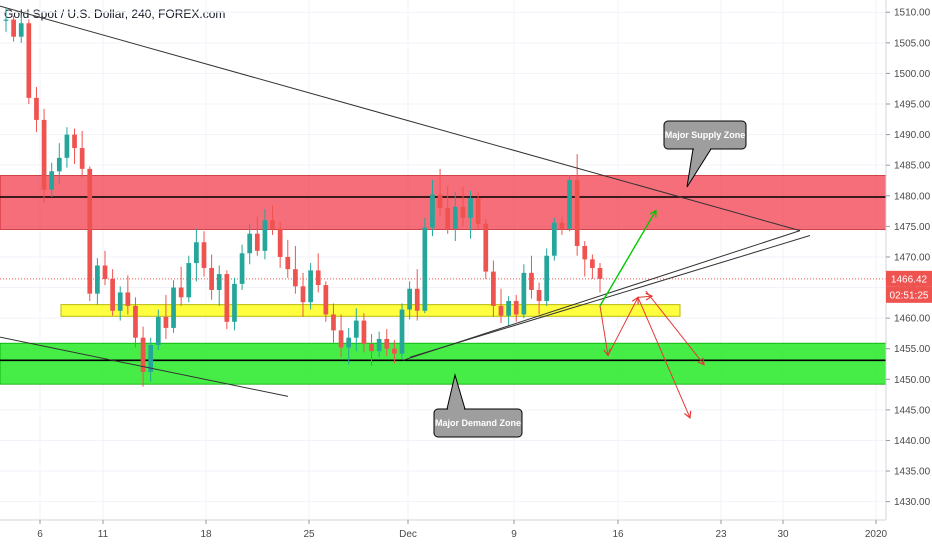 This screenshot has height=550, width=932. Describe the element at coordinates (912, 502) in the screenshot. I see `y-tick-label: 1430.00` at that location.